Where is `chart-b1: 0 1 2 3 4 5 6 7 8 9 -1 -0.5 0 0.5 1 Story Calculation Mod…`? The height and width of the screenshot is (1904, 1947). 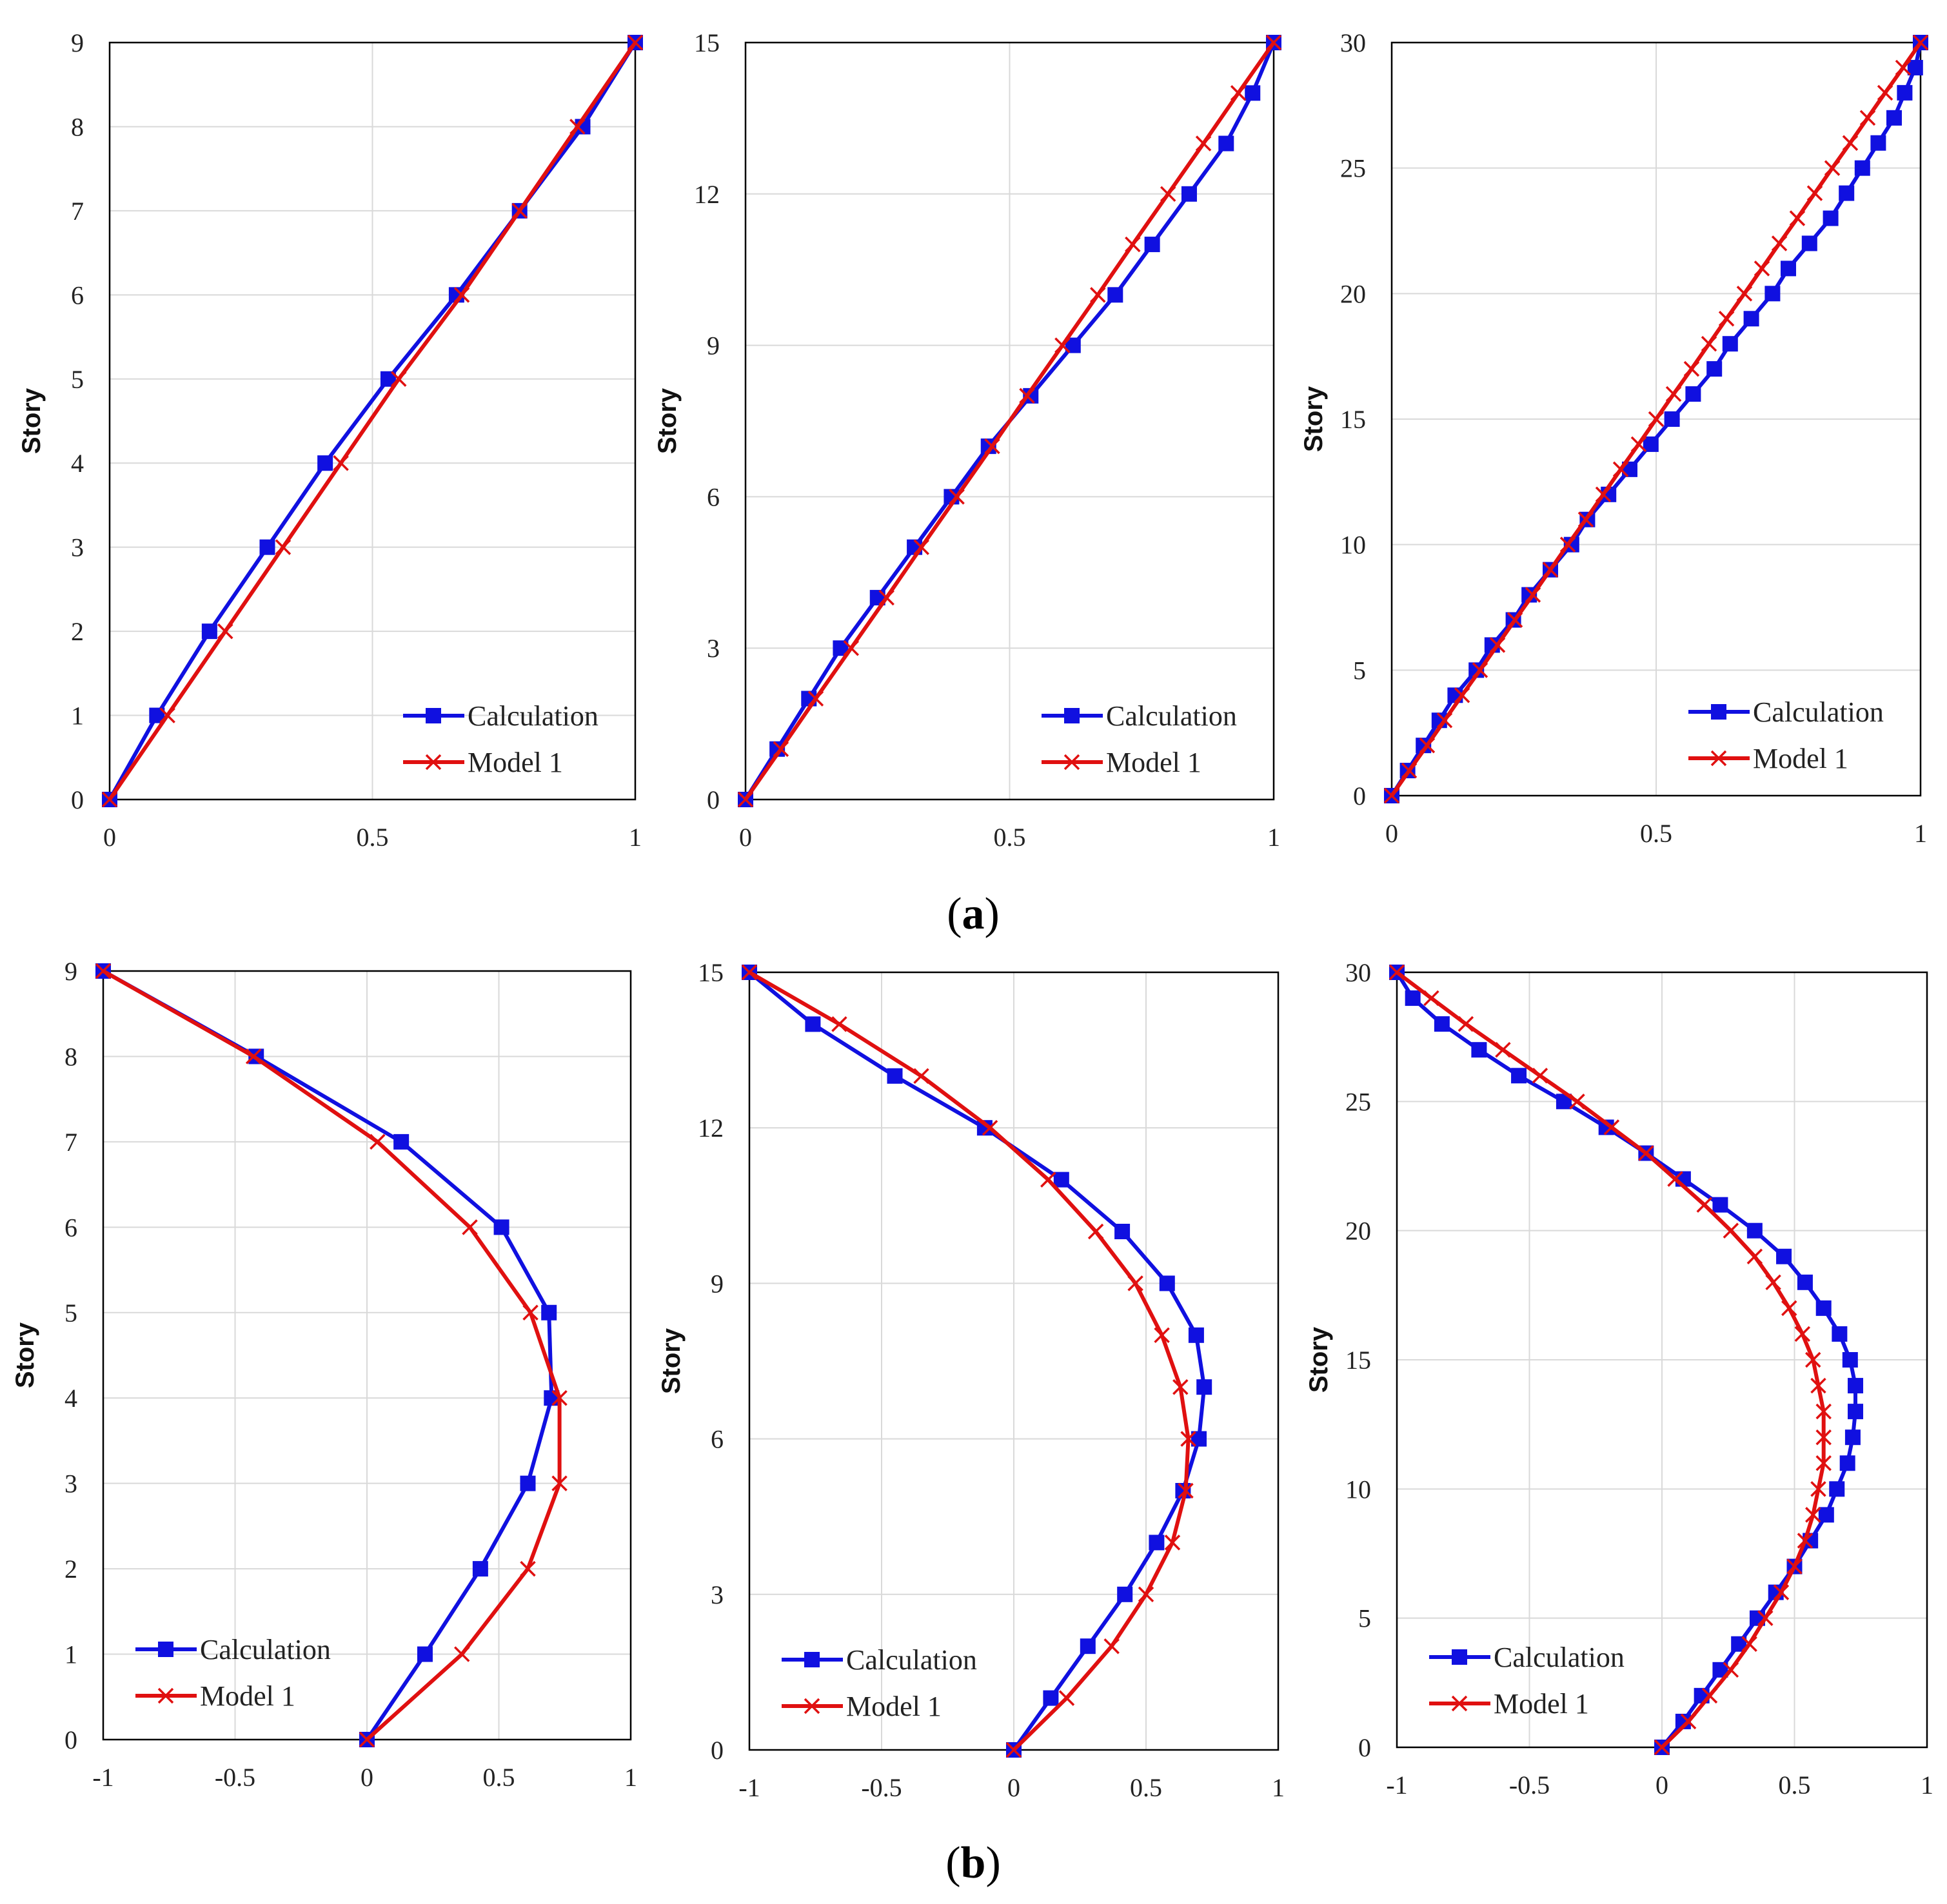 chart-b1: 0 1 2 3 4 5 6 7 8 9 -1 -0.5 0 0.5 1 Story Calculation Mod… is located at coordinates (324, 1374).